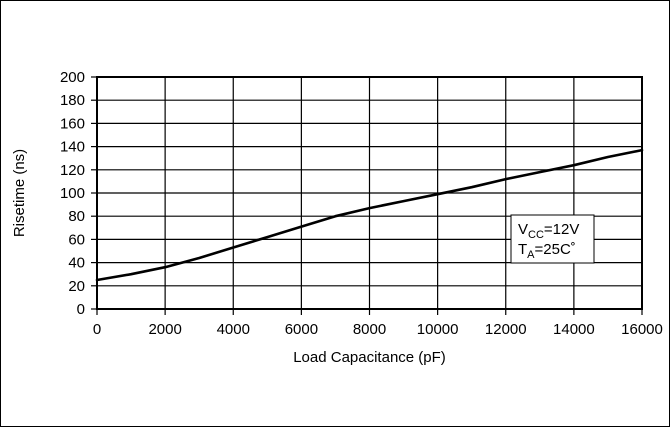 The height and width of the screenshot is (428, 671). What do you see at coordinates (574, 329) in the screenshot?
I see `x-tick-label: 14000` at bounding box center [574, 329].